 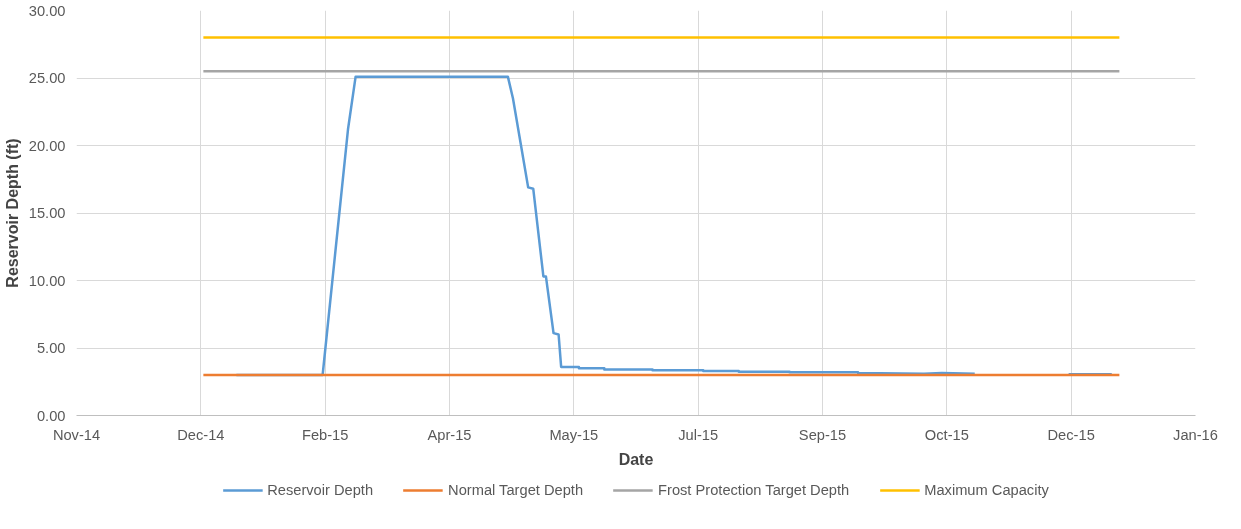 I want to click on y-tick-label: 15.00, so click(x=47, y=213).